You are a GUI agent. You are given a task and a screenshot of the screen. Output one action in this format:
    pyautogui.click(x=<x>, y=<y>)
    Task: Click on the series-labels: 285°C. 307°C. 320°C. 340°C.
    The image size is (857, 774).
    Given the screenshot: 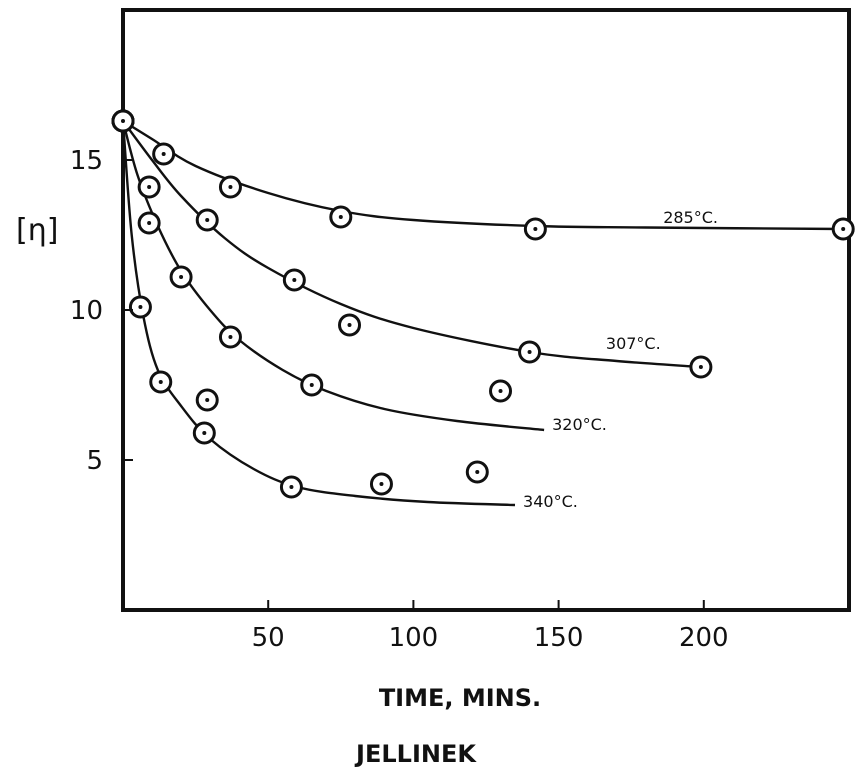 What is the action you would take?
    pyautogui.click(x=620, y=359)
    